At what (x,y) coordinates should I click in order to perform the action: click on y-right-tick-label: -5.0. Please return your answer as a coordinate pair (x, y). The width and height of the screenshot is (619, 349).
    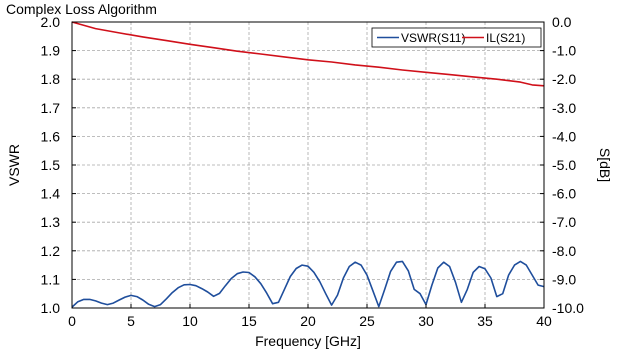
    Looking at the image, I should click on (564, 165).